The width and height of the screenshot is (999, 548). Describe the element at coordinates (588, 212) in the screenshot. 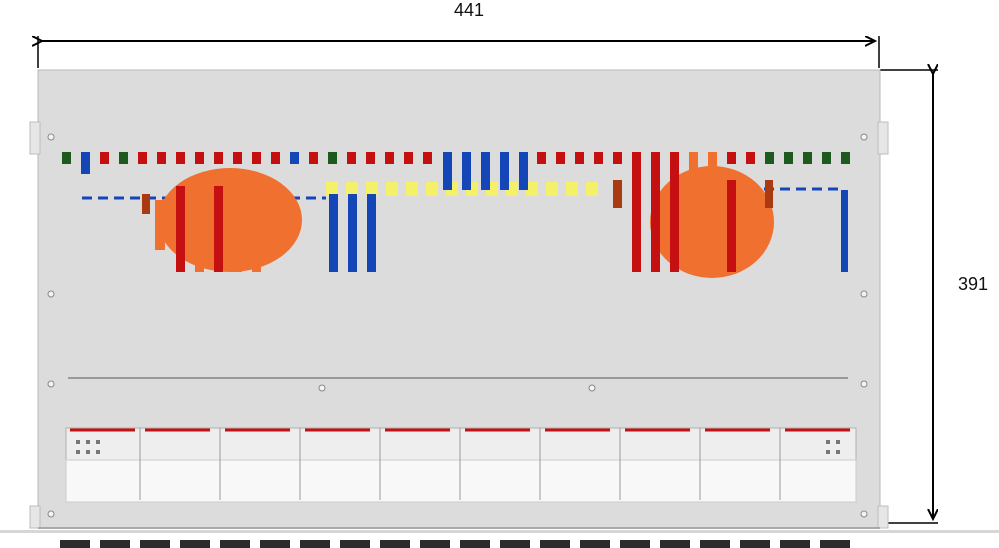

I see `blue-bars` at that location.